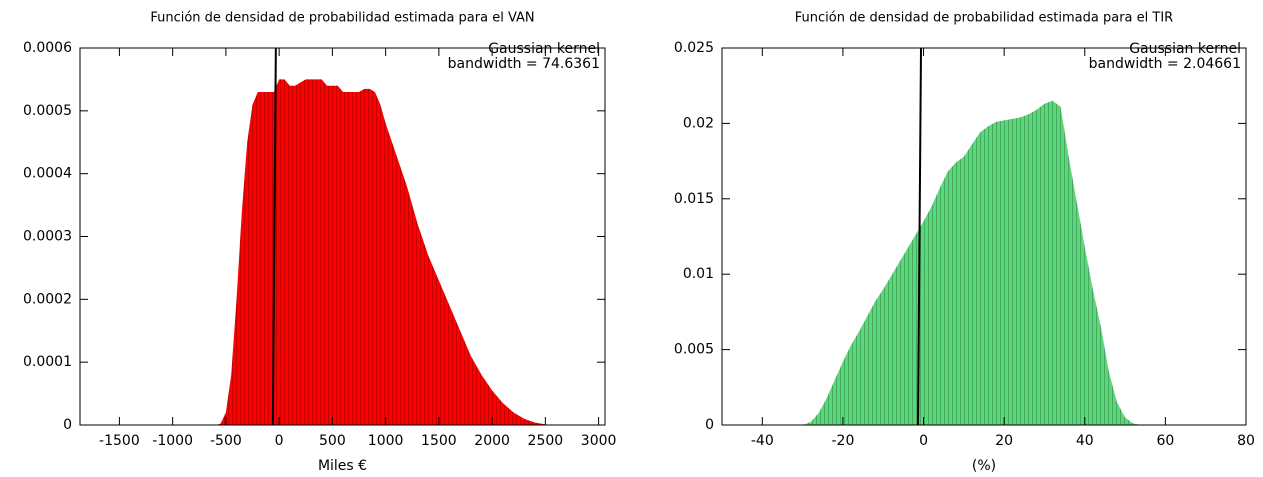 The width and height of the screenshot is (1263, 477). I want to click on x-tick-label: -20, so click(842, 441).